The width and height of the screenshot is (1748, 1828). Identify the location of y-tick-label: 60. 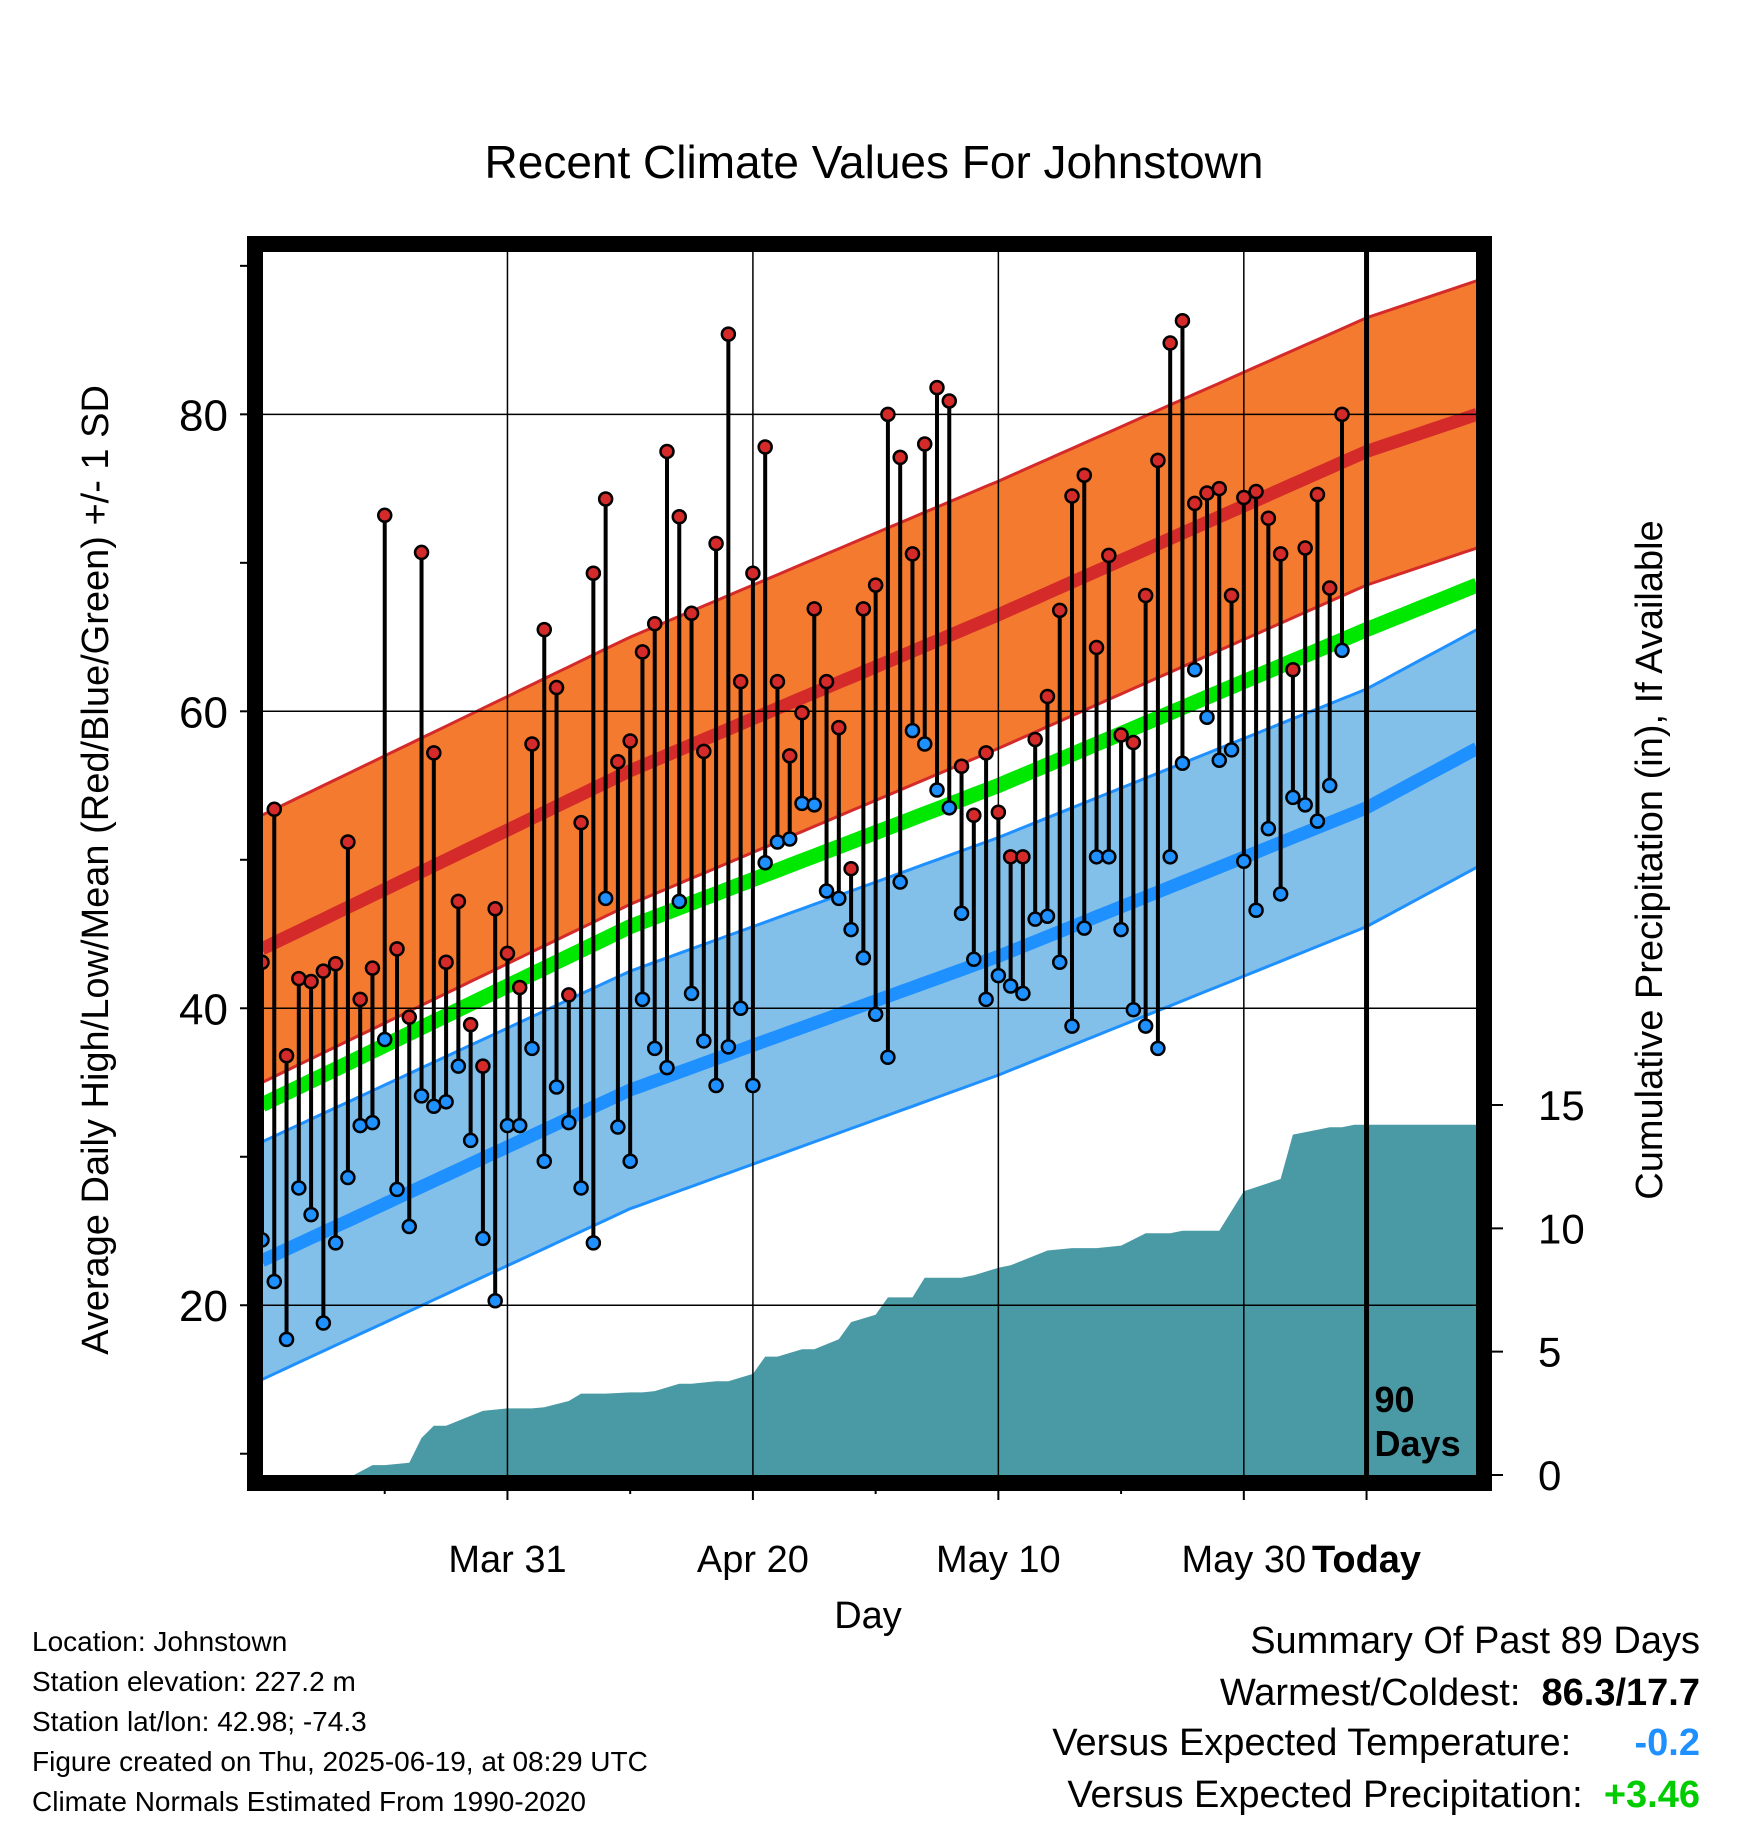
(203, 712).